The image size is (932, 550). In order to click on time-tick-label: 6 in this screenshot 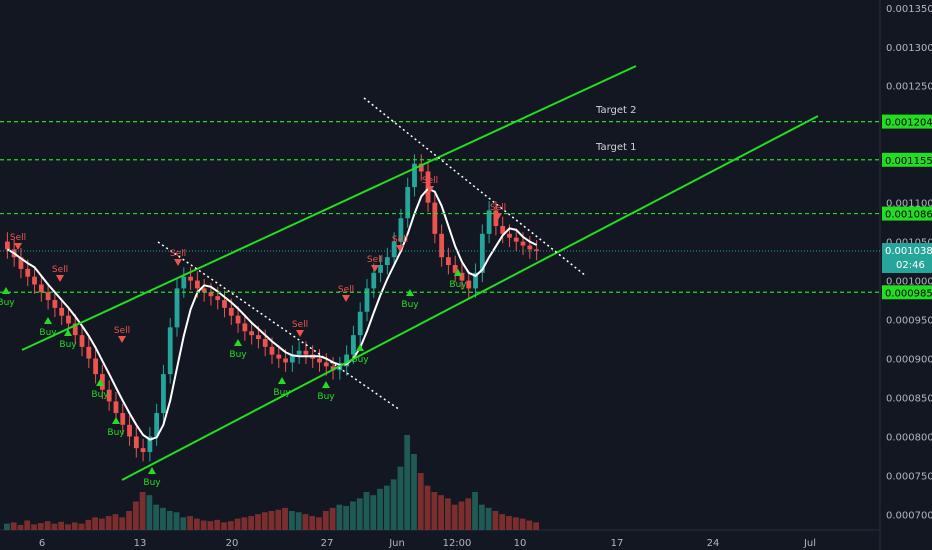, I will do `click(42, 543)`.